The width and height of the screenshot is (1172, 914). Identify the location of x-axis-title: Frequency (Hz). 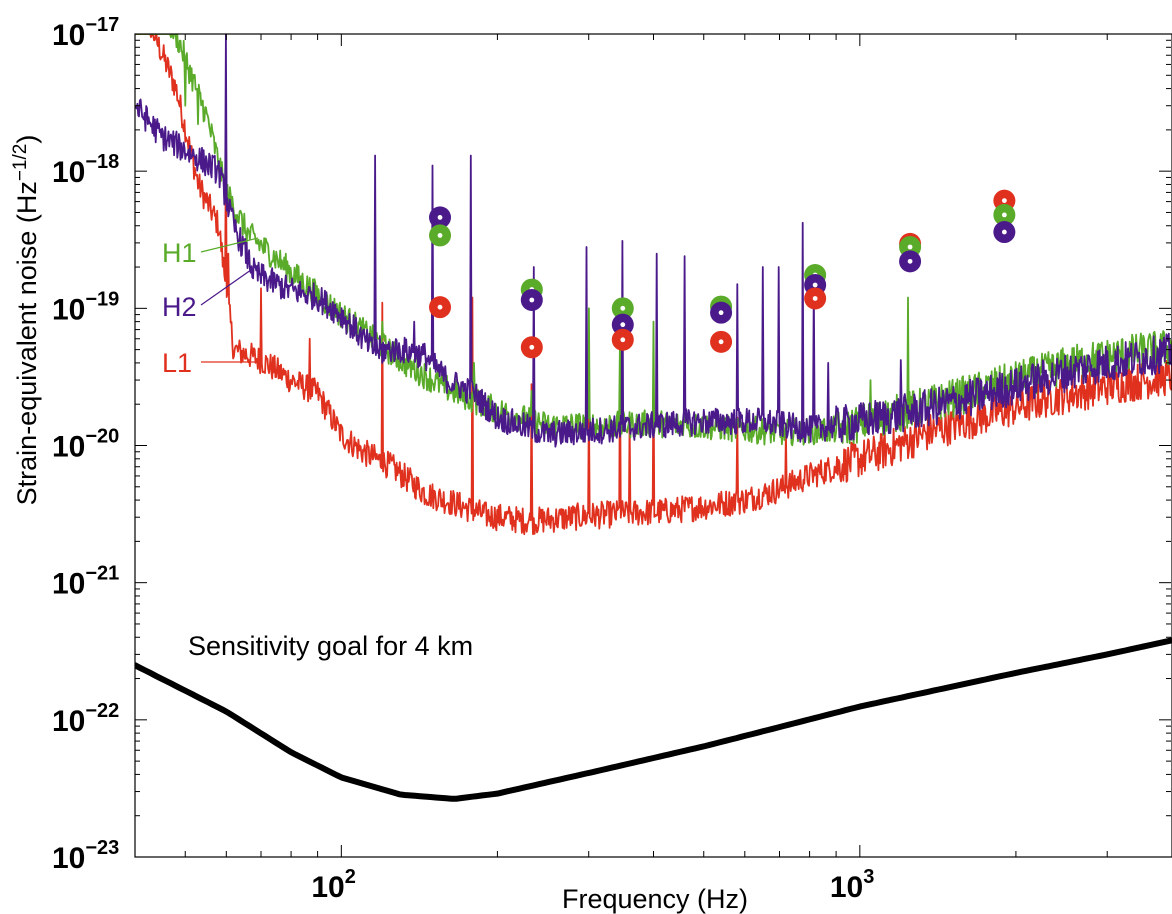
(655, 899).